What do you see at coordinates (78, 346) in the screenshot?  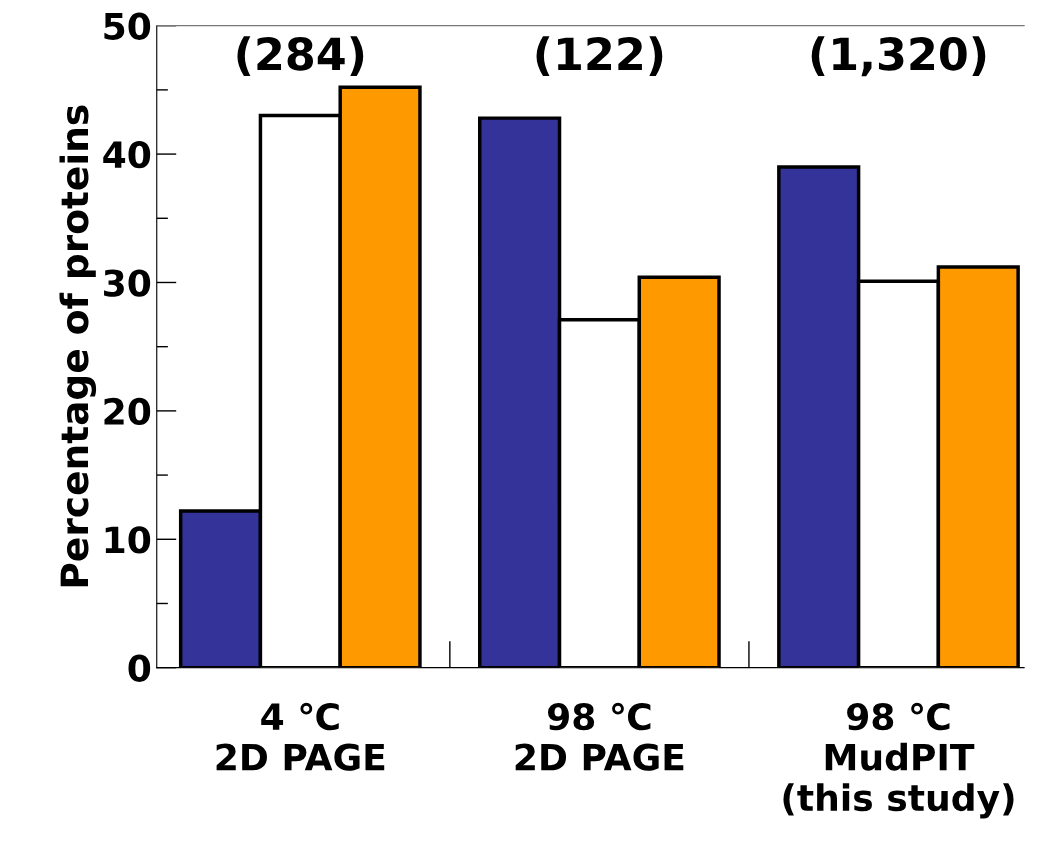 I see `y-axis-title: Percentage of proteins` at bounding box center [78, 346].